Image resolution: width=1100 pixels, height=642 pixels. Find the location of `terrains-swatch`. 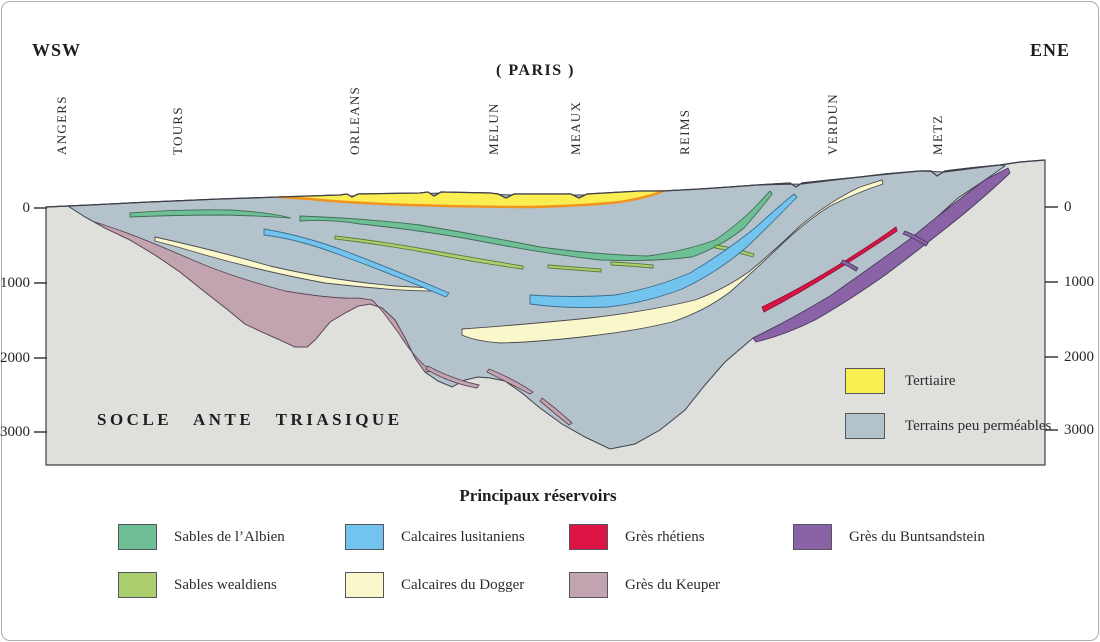

terrains-swatch is located at coordinates (865, 426).